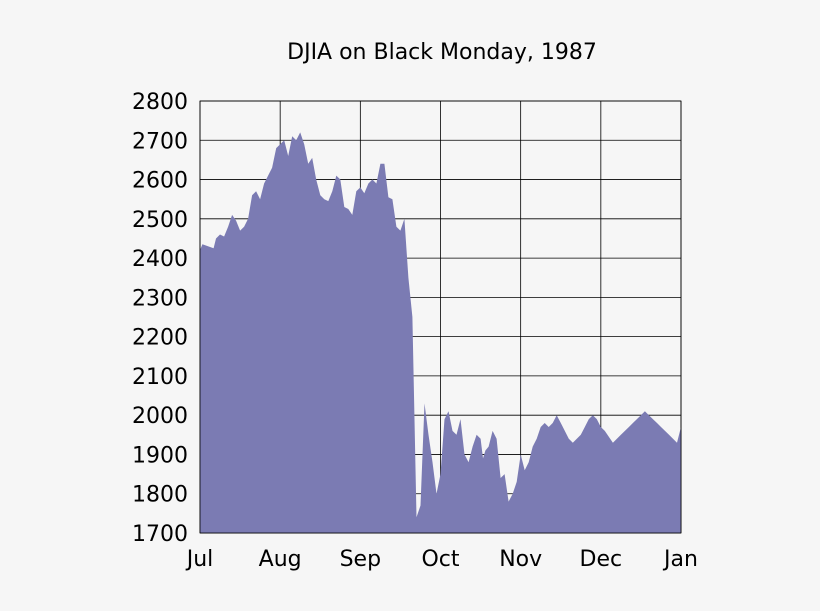  I want to click on y-tick-label: 2800, so click(160, 102).